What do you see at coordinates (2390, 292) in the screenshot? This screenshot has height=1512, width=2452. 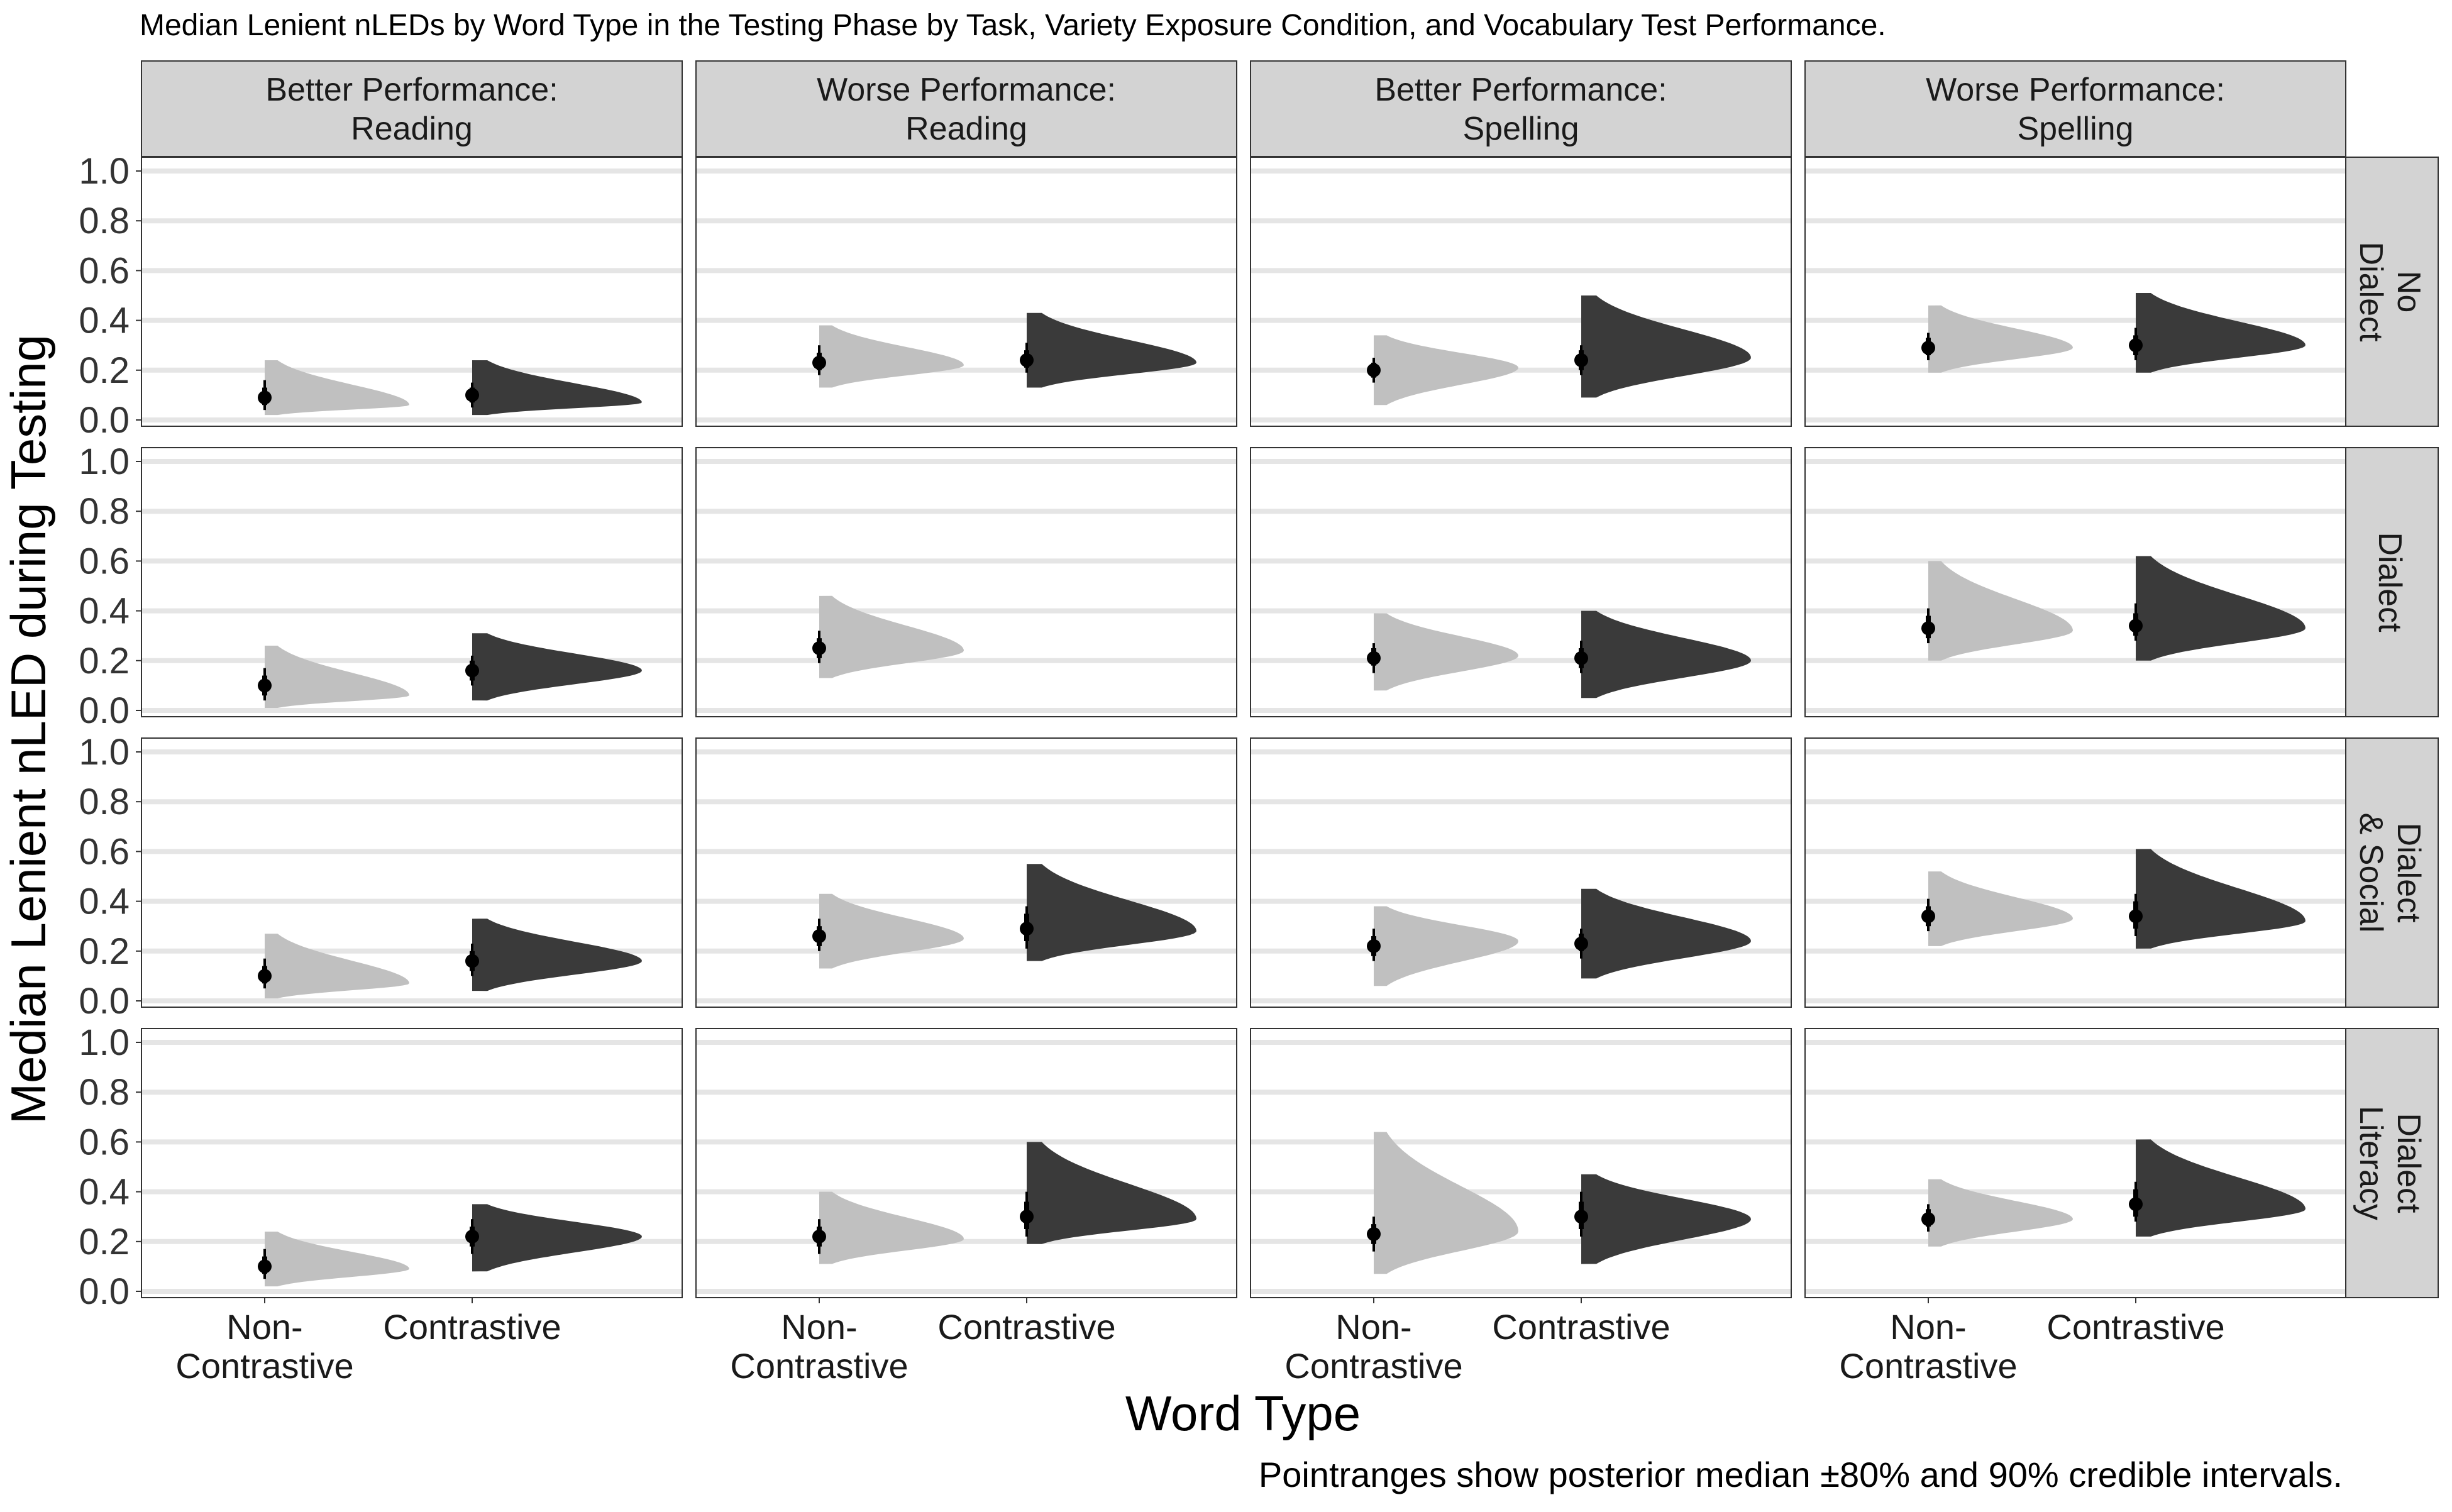 I see `facet-strip-label: NoDialect` at bounding box center [2390, 292].